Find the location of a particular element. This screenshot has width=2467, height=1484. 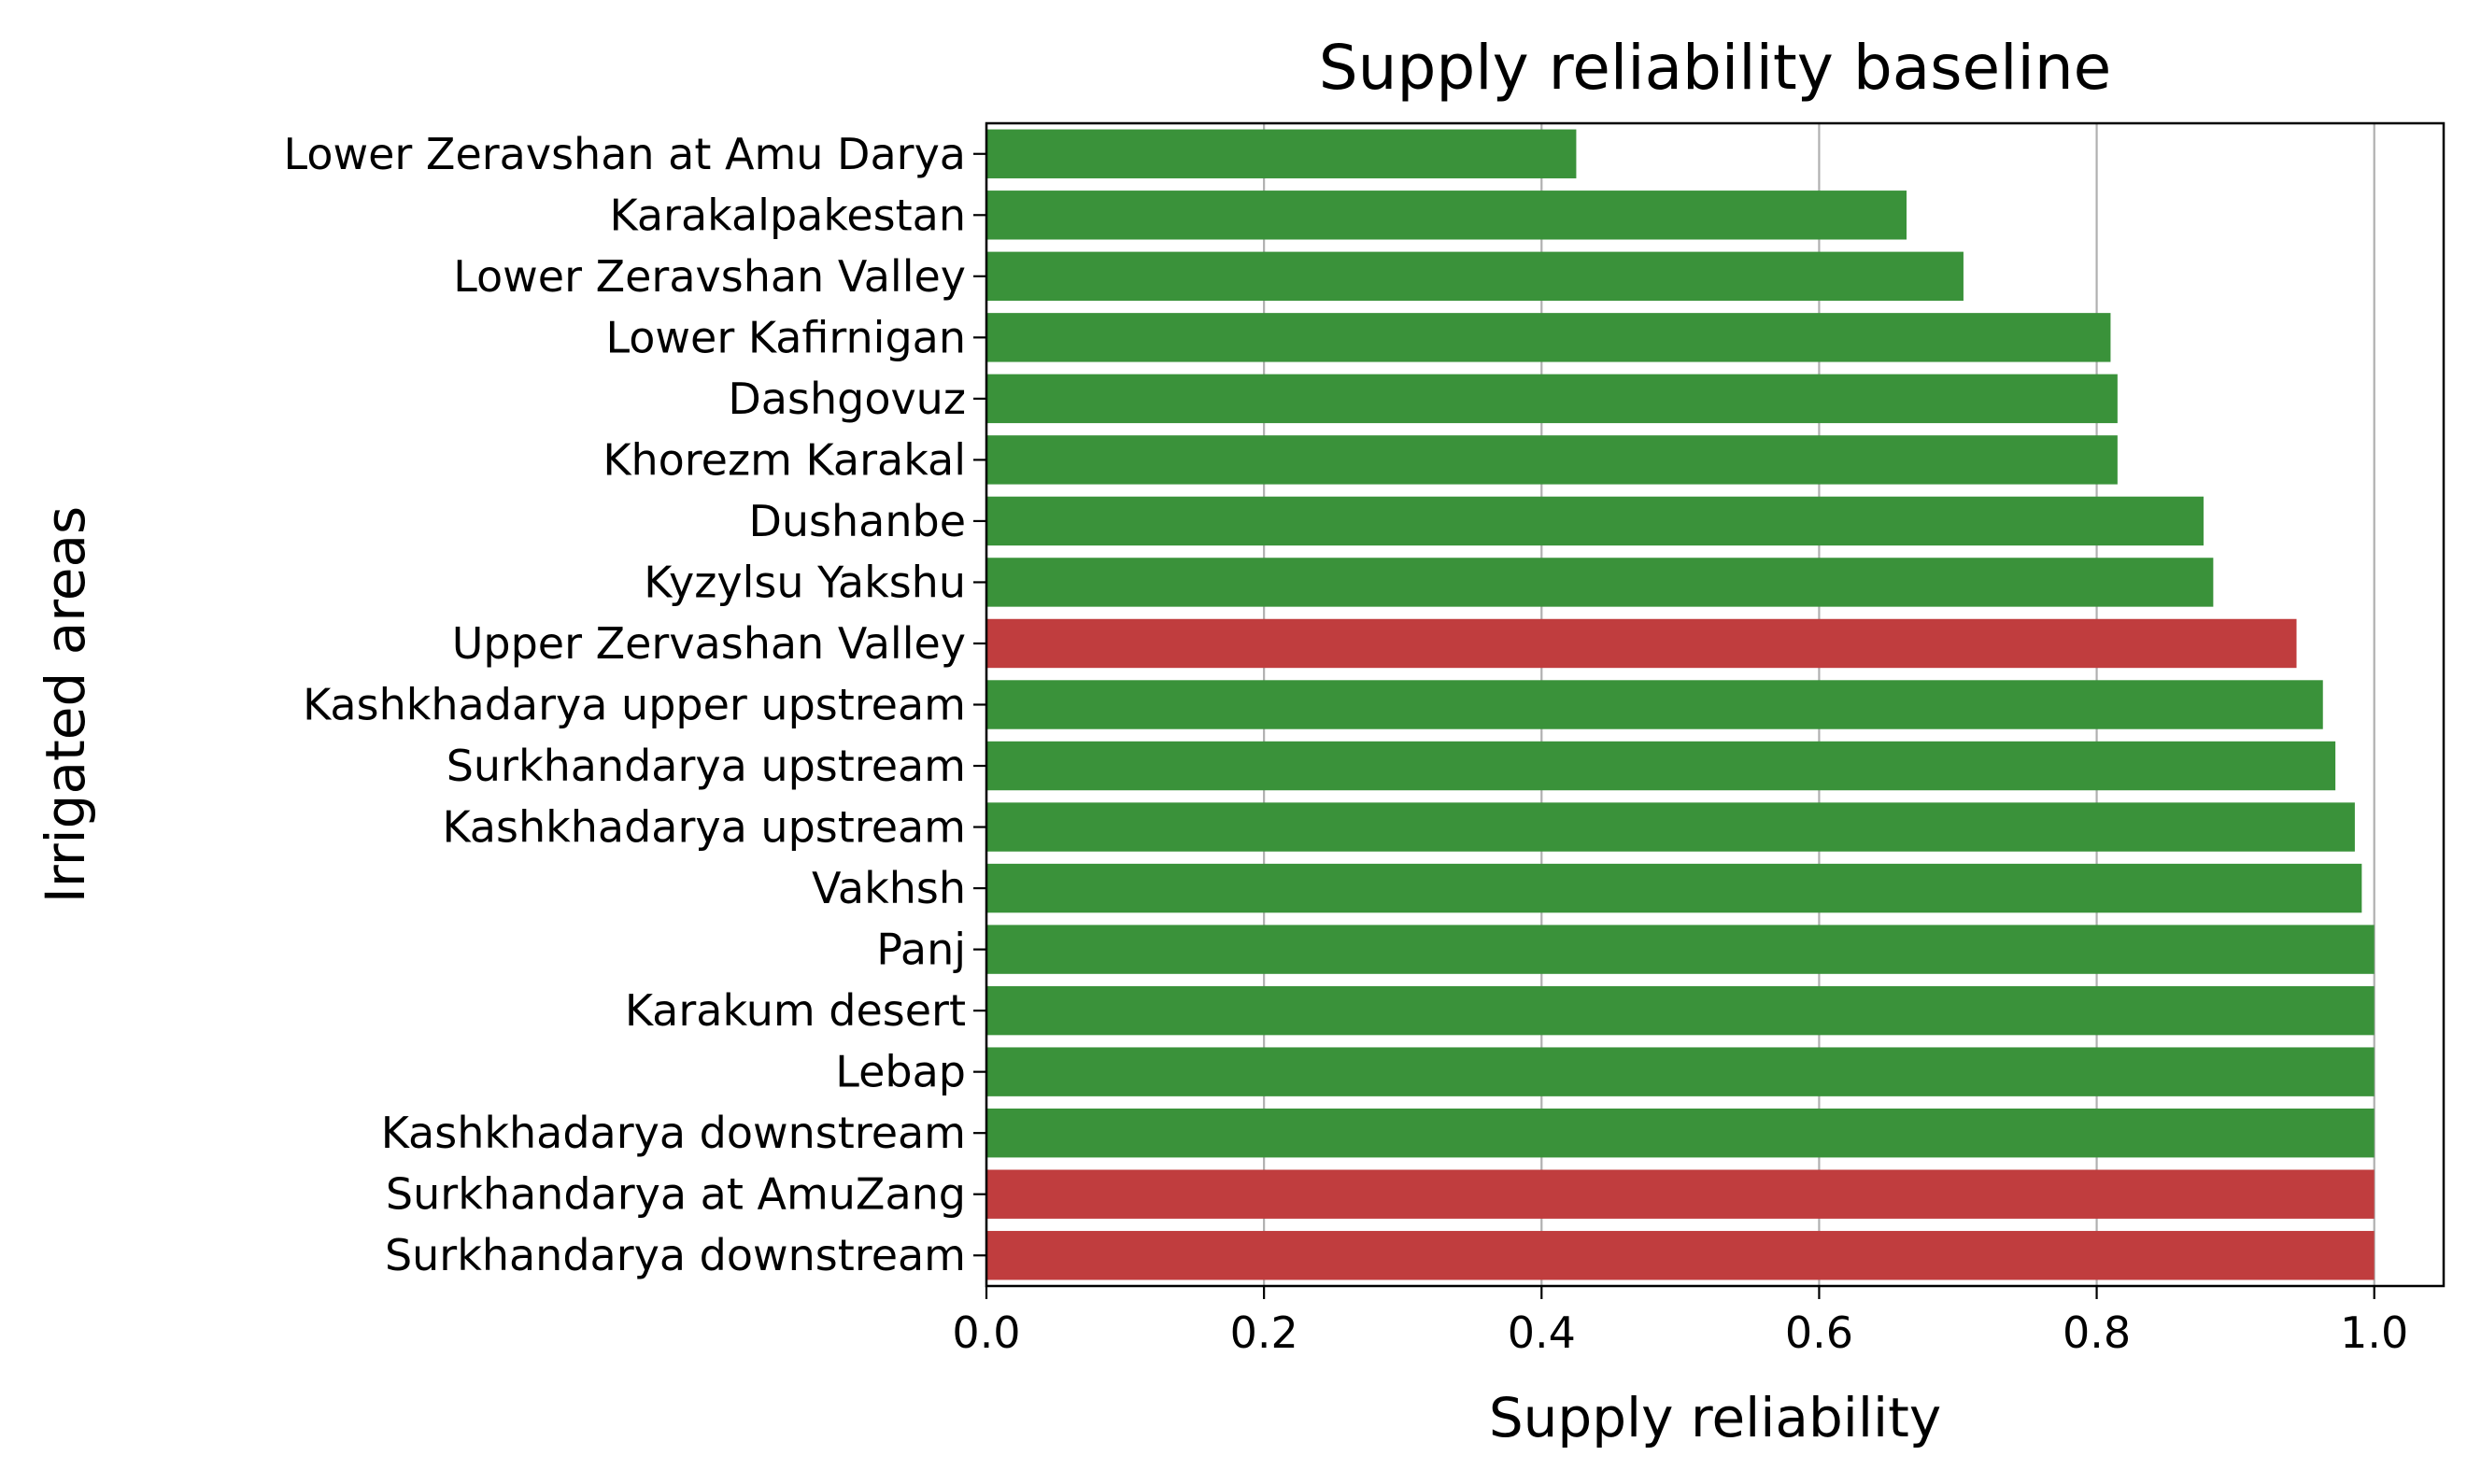

x-tick-label: 0.4 is located at coordinates (1542, 1332).